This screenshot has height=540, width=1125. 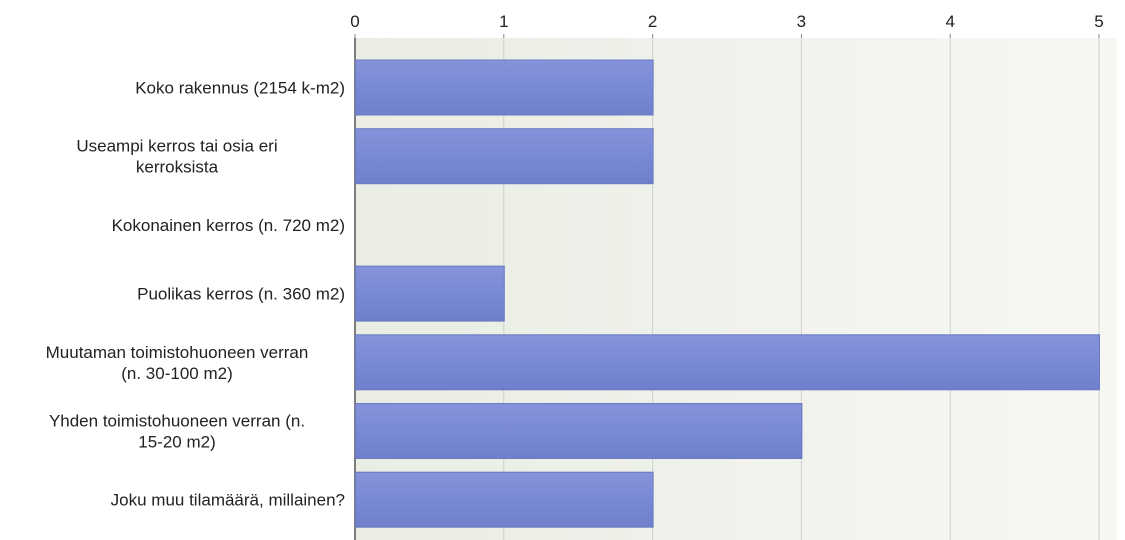 What do you see at coordinates (727, 25) in the screenshot?
I see `x-axis-ticks: 0 1 2 3 4 5` at bounding box center [727, 25].